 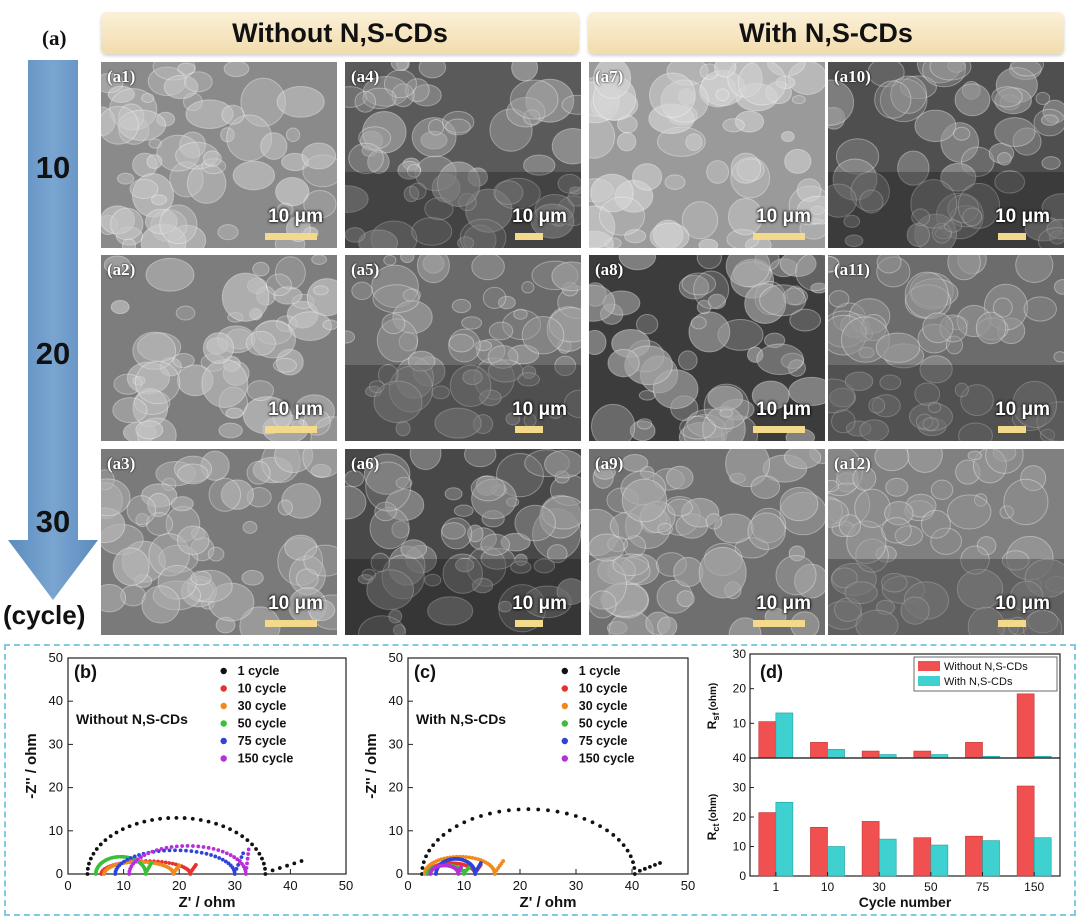 What do you see at coordinates (603, 741) in the screenshot?
I see `legend-entry: 75 cycle` at bounding box center [603, 741].